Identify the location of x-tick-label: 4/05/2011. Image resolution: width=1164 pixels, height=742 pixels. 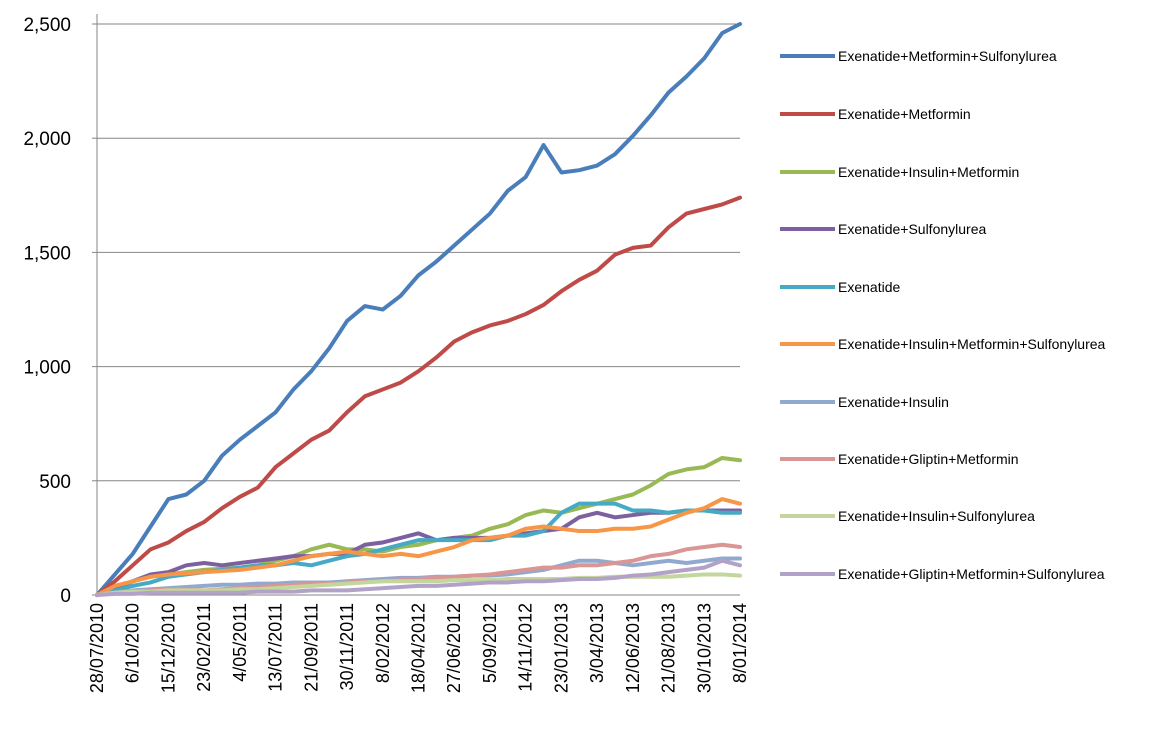
(240, 642).